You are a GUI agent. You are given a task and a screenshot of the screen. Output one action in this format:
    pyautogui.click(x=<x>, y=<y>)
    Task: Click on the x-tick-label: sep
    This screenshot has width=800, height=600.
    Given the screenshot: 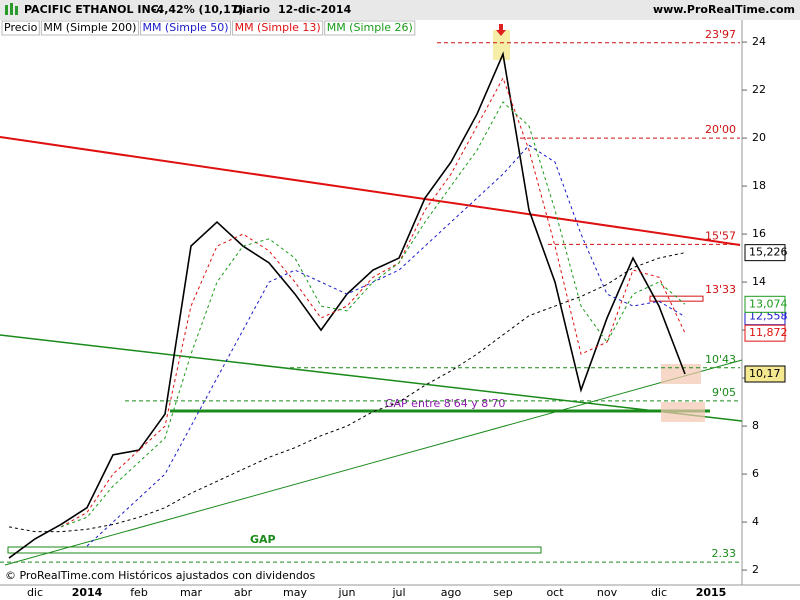 What is the action you would take?
    pyautogui.click(x=502, y=592)
    